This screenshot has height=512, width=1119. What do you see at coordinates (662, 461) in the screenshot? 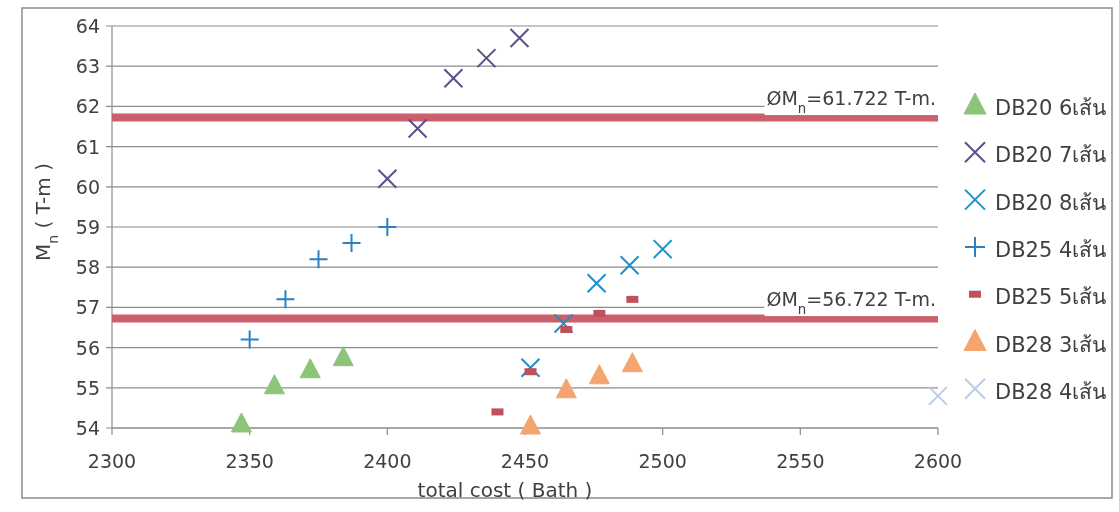
I see `x-tick-label: 2500` at bounding box center [662, 461].